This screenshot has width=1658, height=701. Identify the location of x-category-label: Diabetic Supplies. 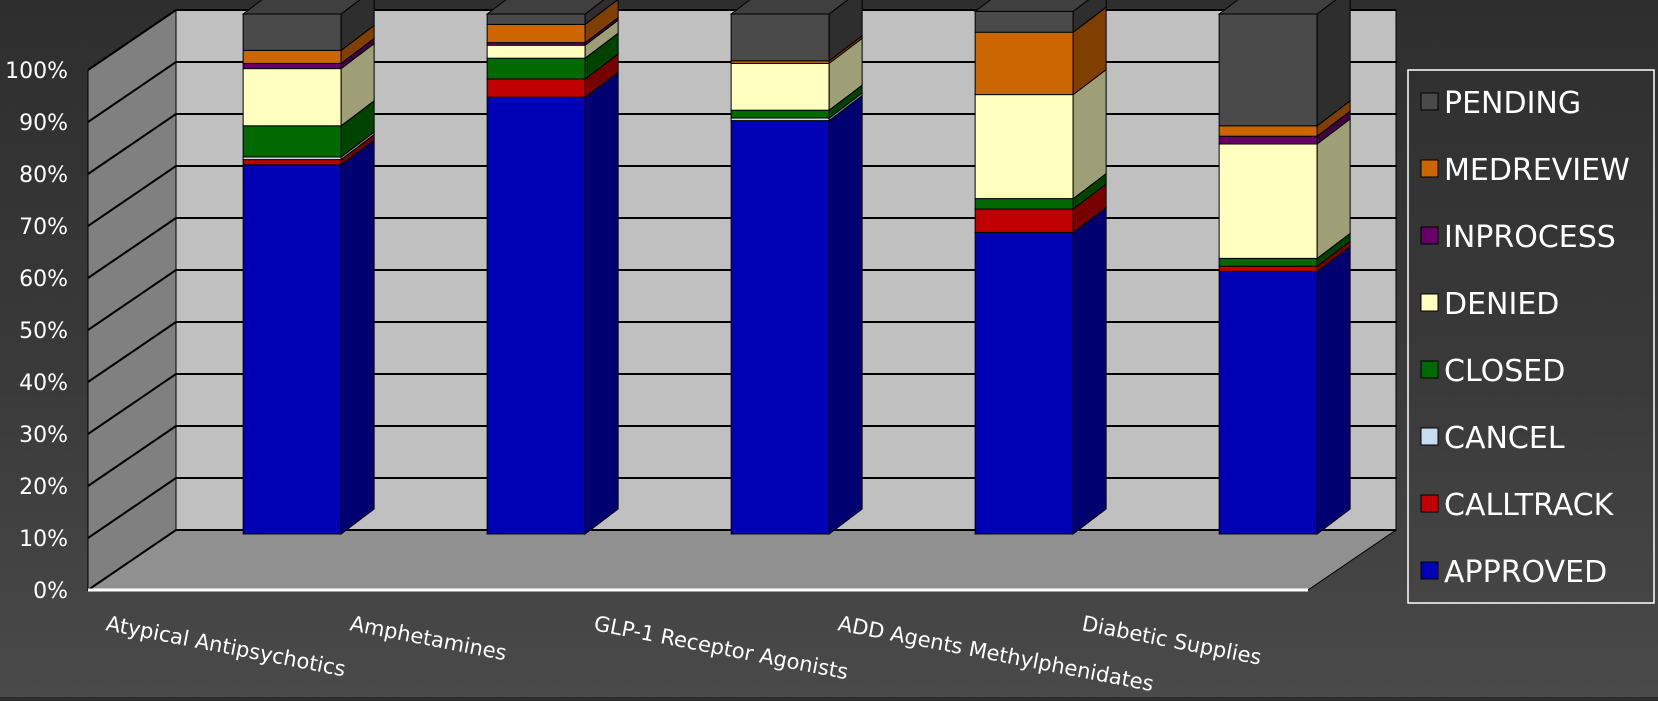
(1171, 640).